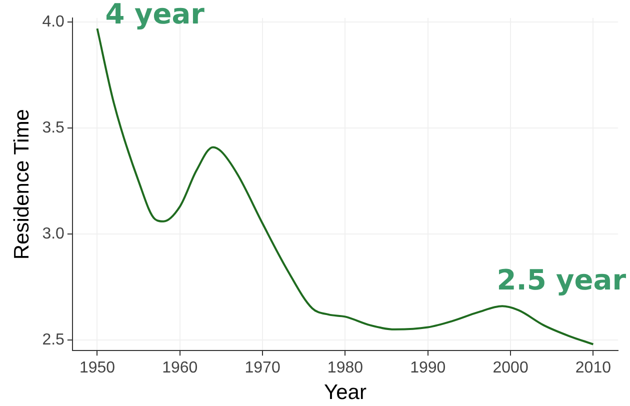  I want to click on y-tick-label: 3.0, so click(53, 233).